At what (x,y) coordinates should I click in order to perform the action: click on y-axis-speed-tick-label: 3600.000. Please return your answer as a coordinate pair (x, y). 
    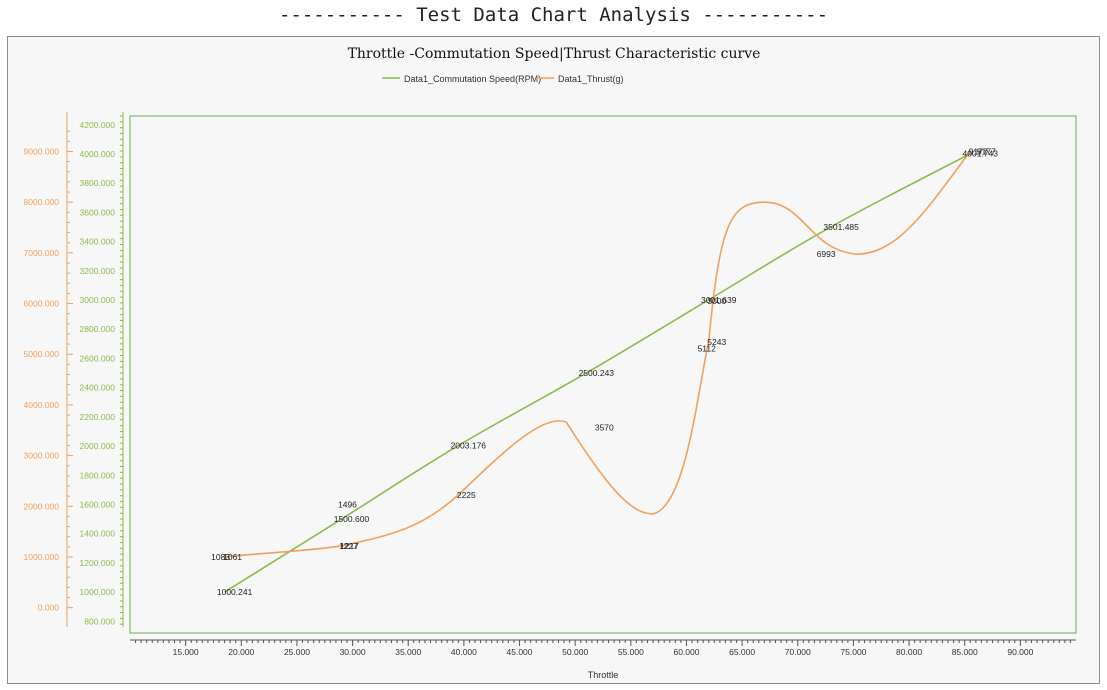
    Looking at the image, I should click on (98, 212).